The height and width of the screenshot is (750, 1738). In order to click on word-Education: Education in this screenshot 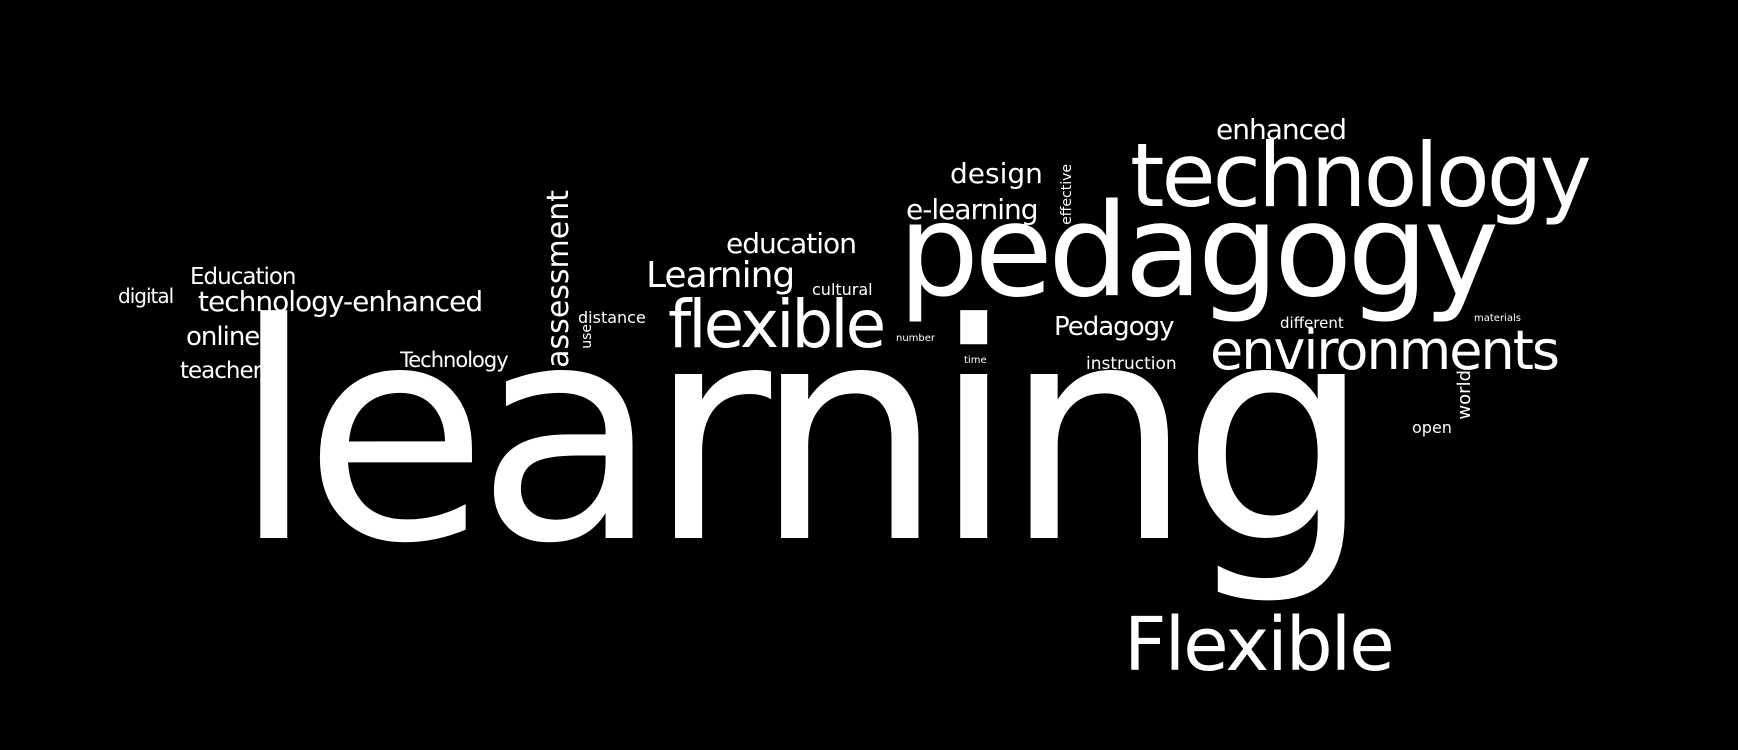, I will do `click(243, 277)`.